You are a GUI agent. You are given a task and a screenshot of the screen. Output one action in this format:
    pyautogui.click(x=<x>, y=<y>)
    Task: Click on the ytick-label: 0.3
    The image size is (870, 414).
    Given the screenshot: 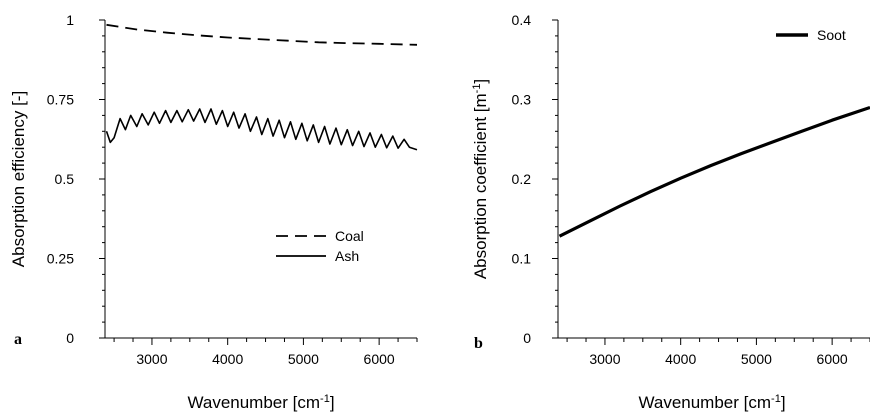 What is the action you would take?
    pyautogui.click(x=522, y=100)
    